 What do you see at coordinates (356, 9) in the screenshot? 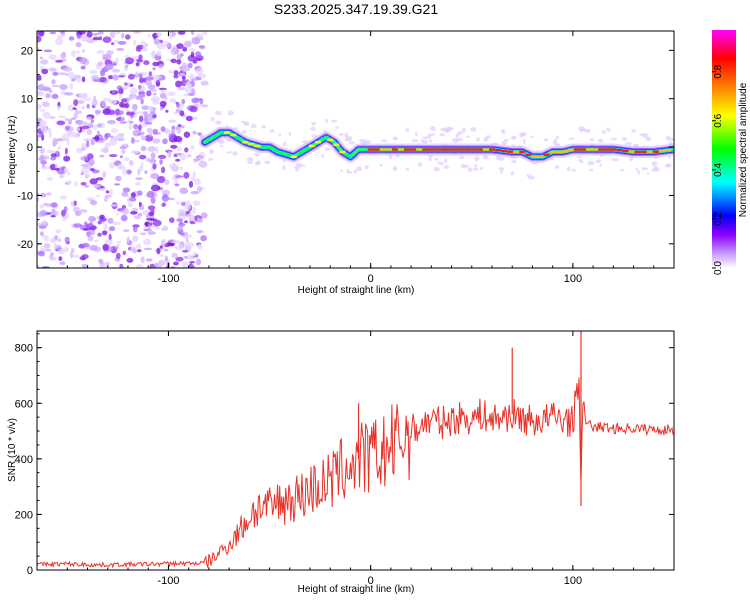
I see `spectrogram-title: S233.2025.347.19.39.G21` at bounding box center [356, 9].